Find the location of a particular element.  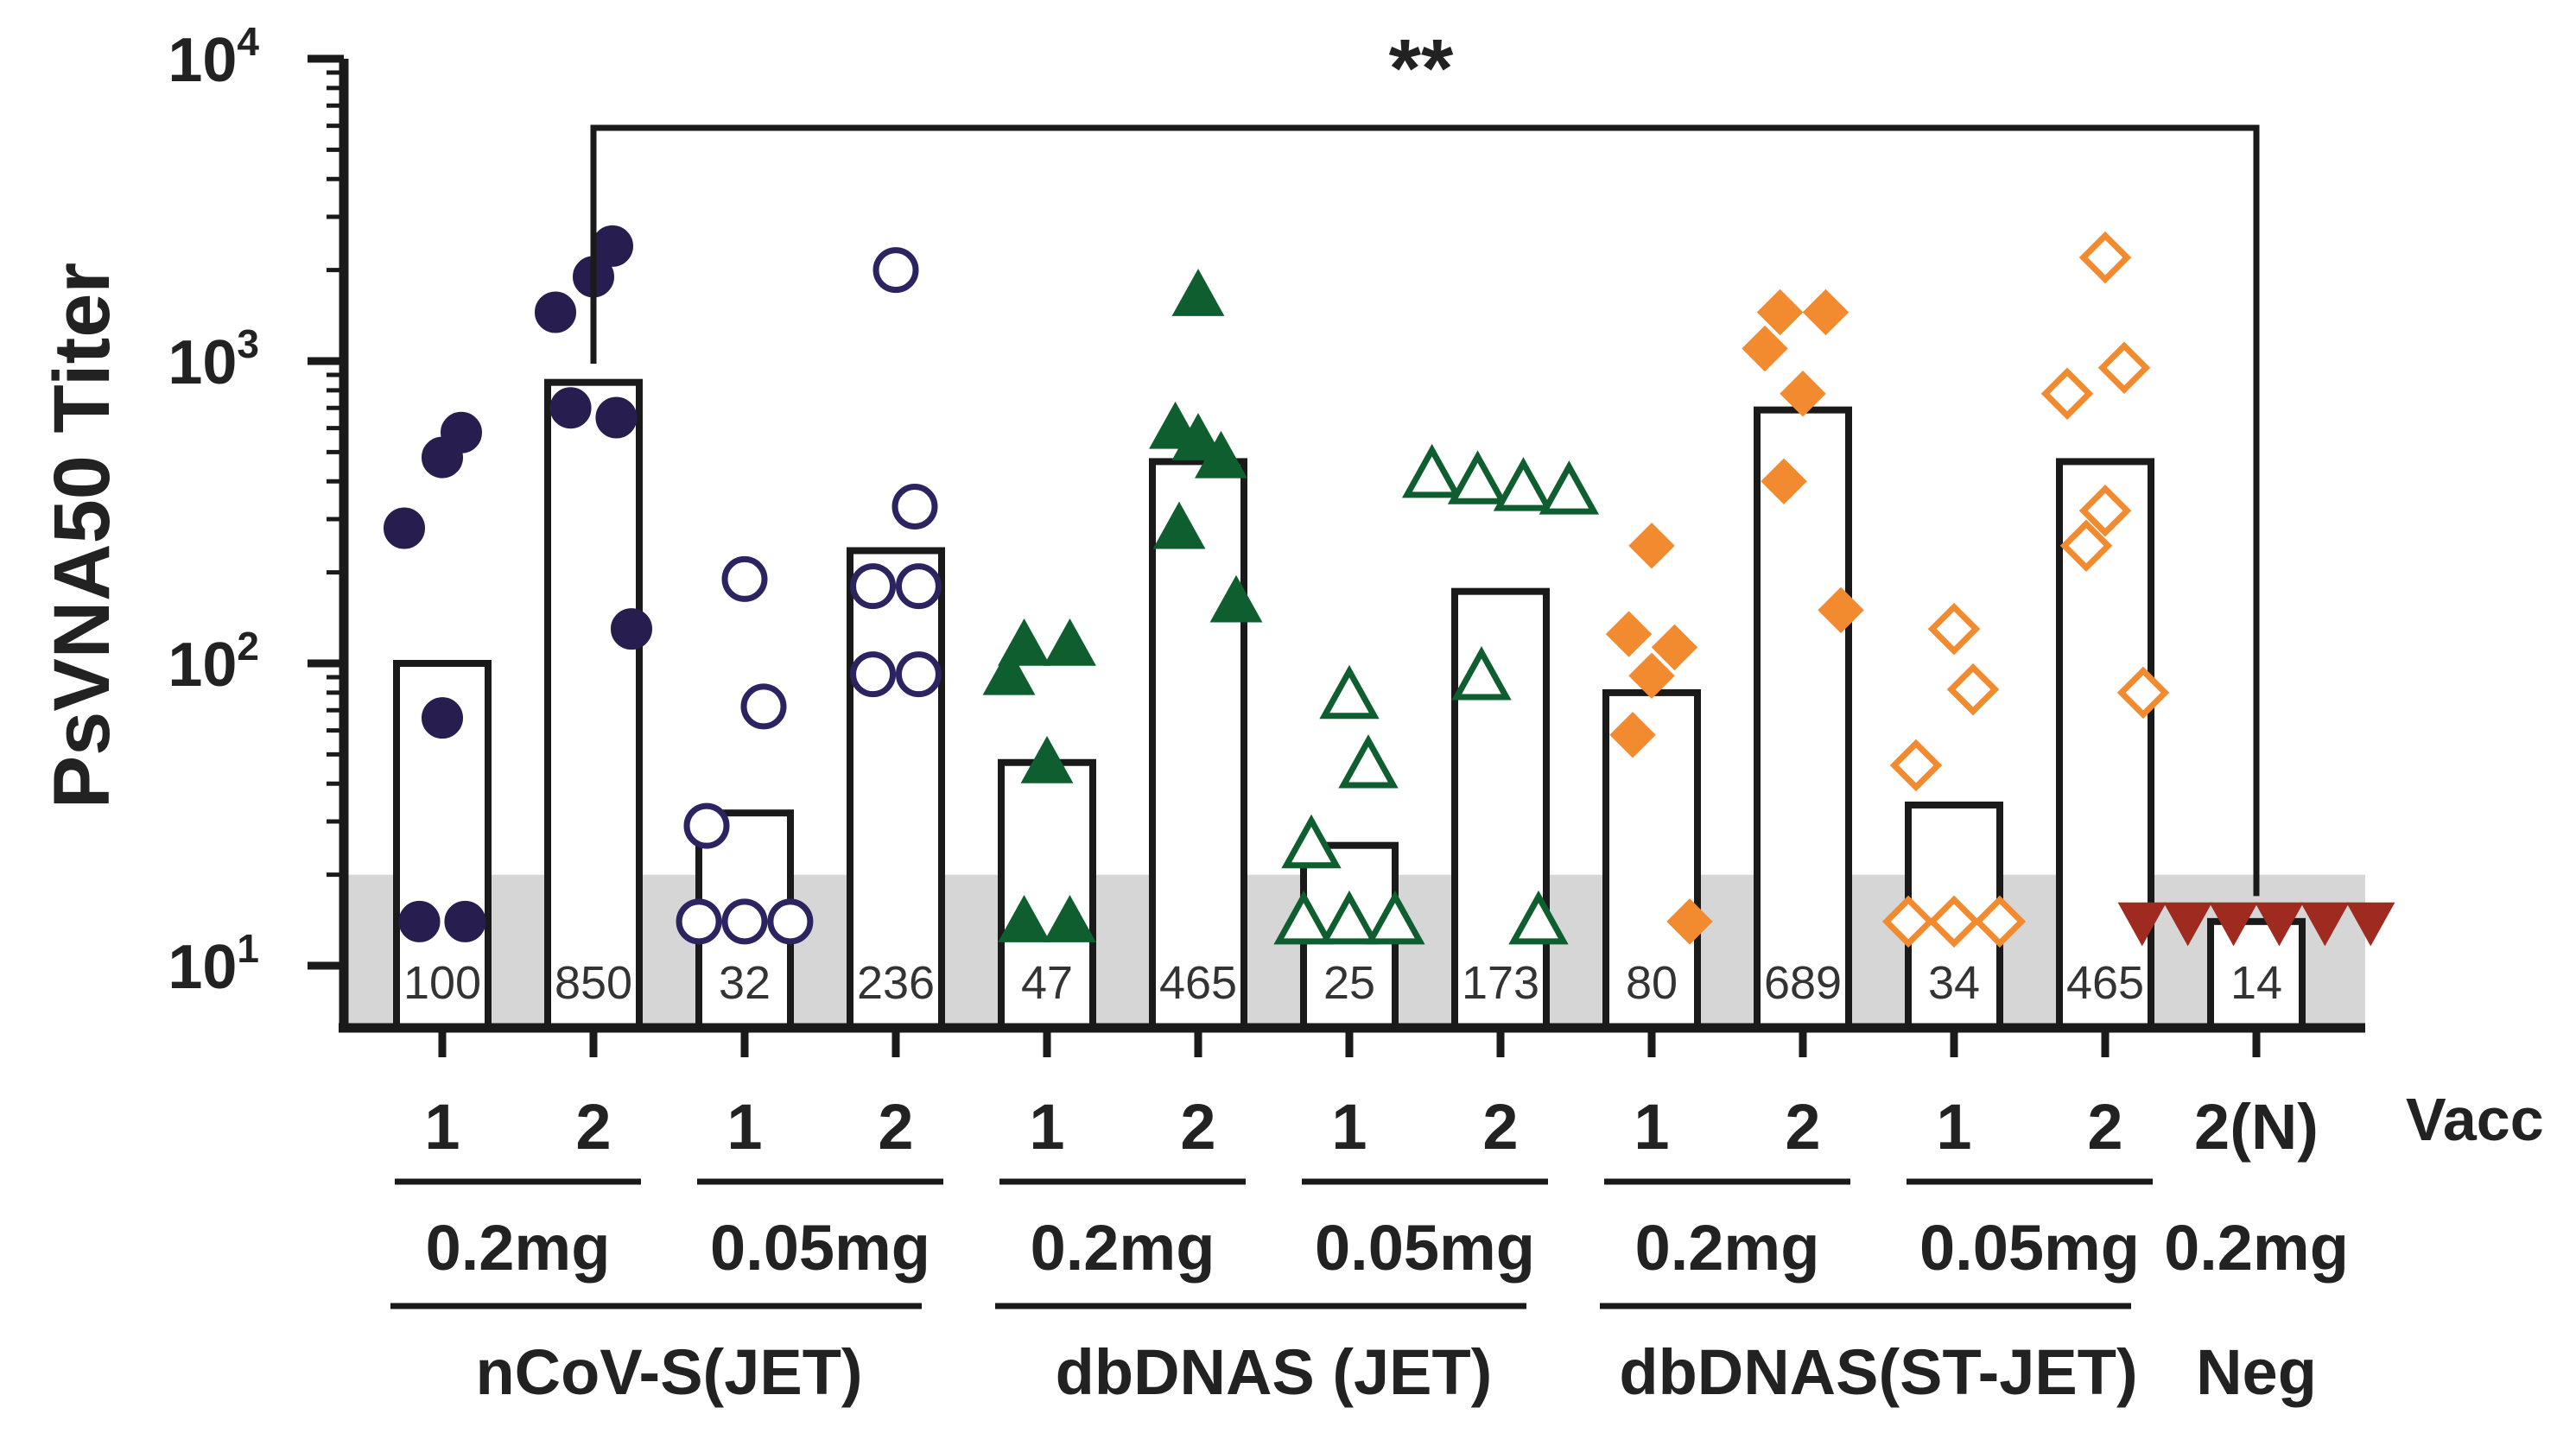

gmt-value-label: 14 is located at coordinates (2256, 983).